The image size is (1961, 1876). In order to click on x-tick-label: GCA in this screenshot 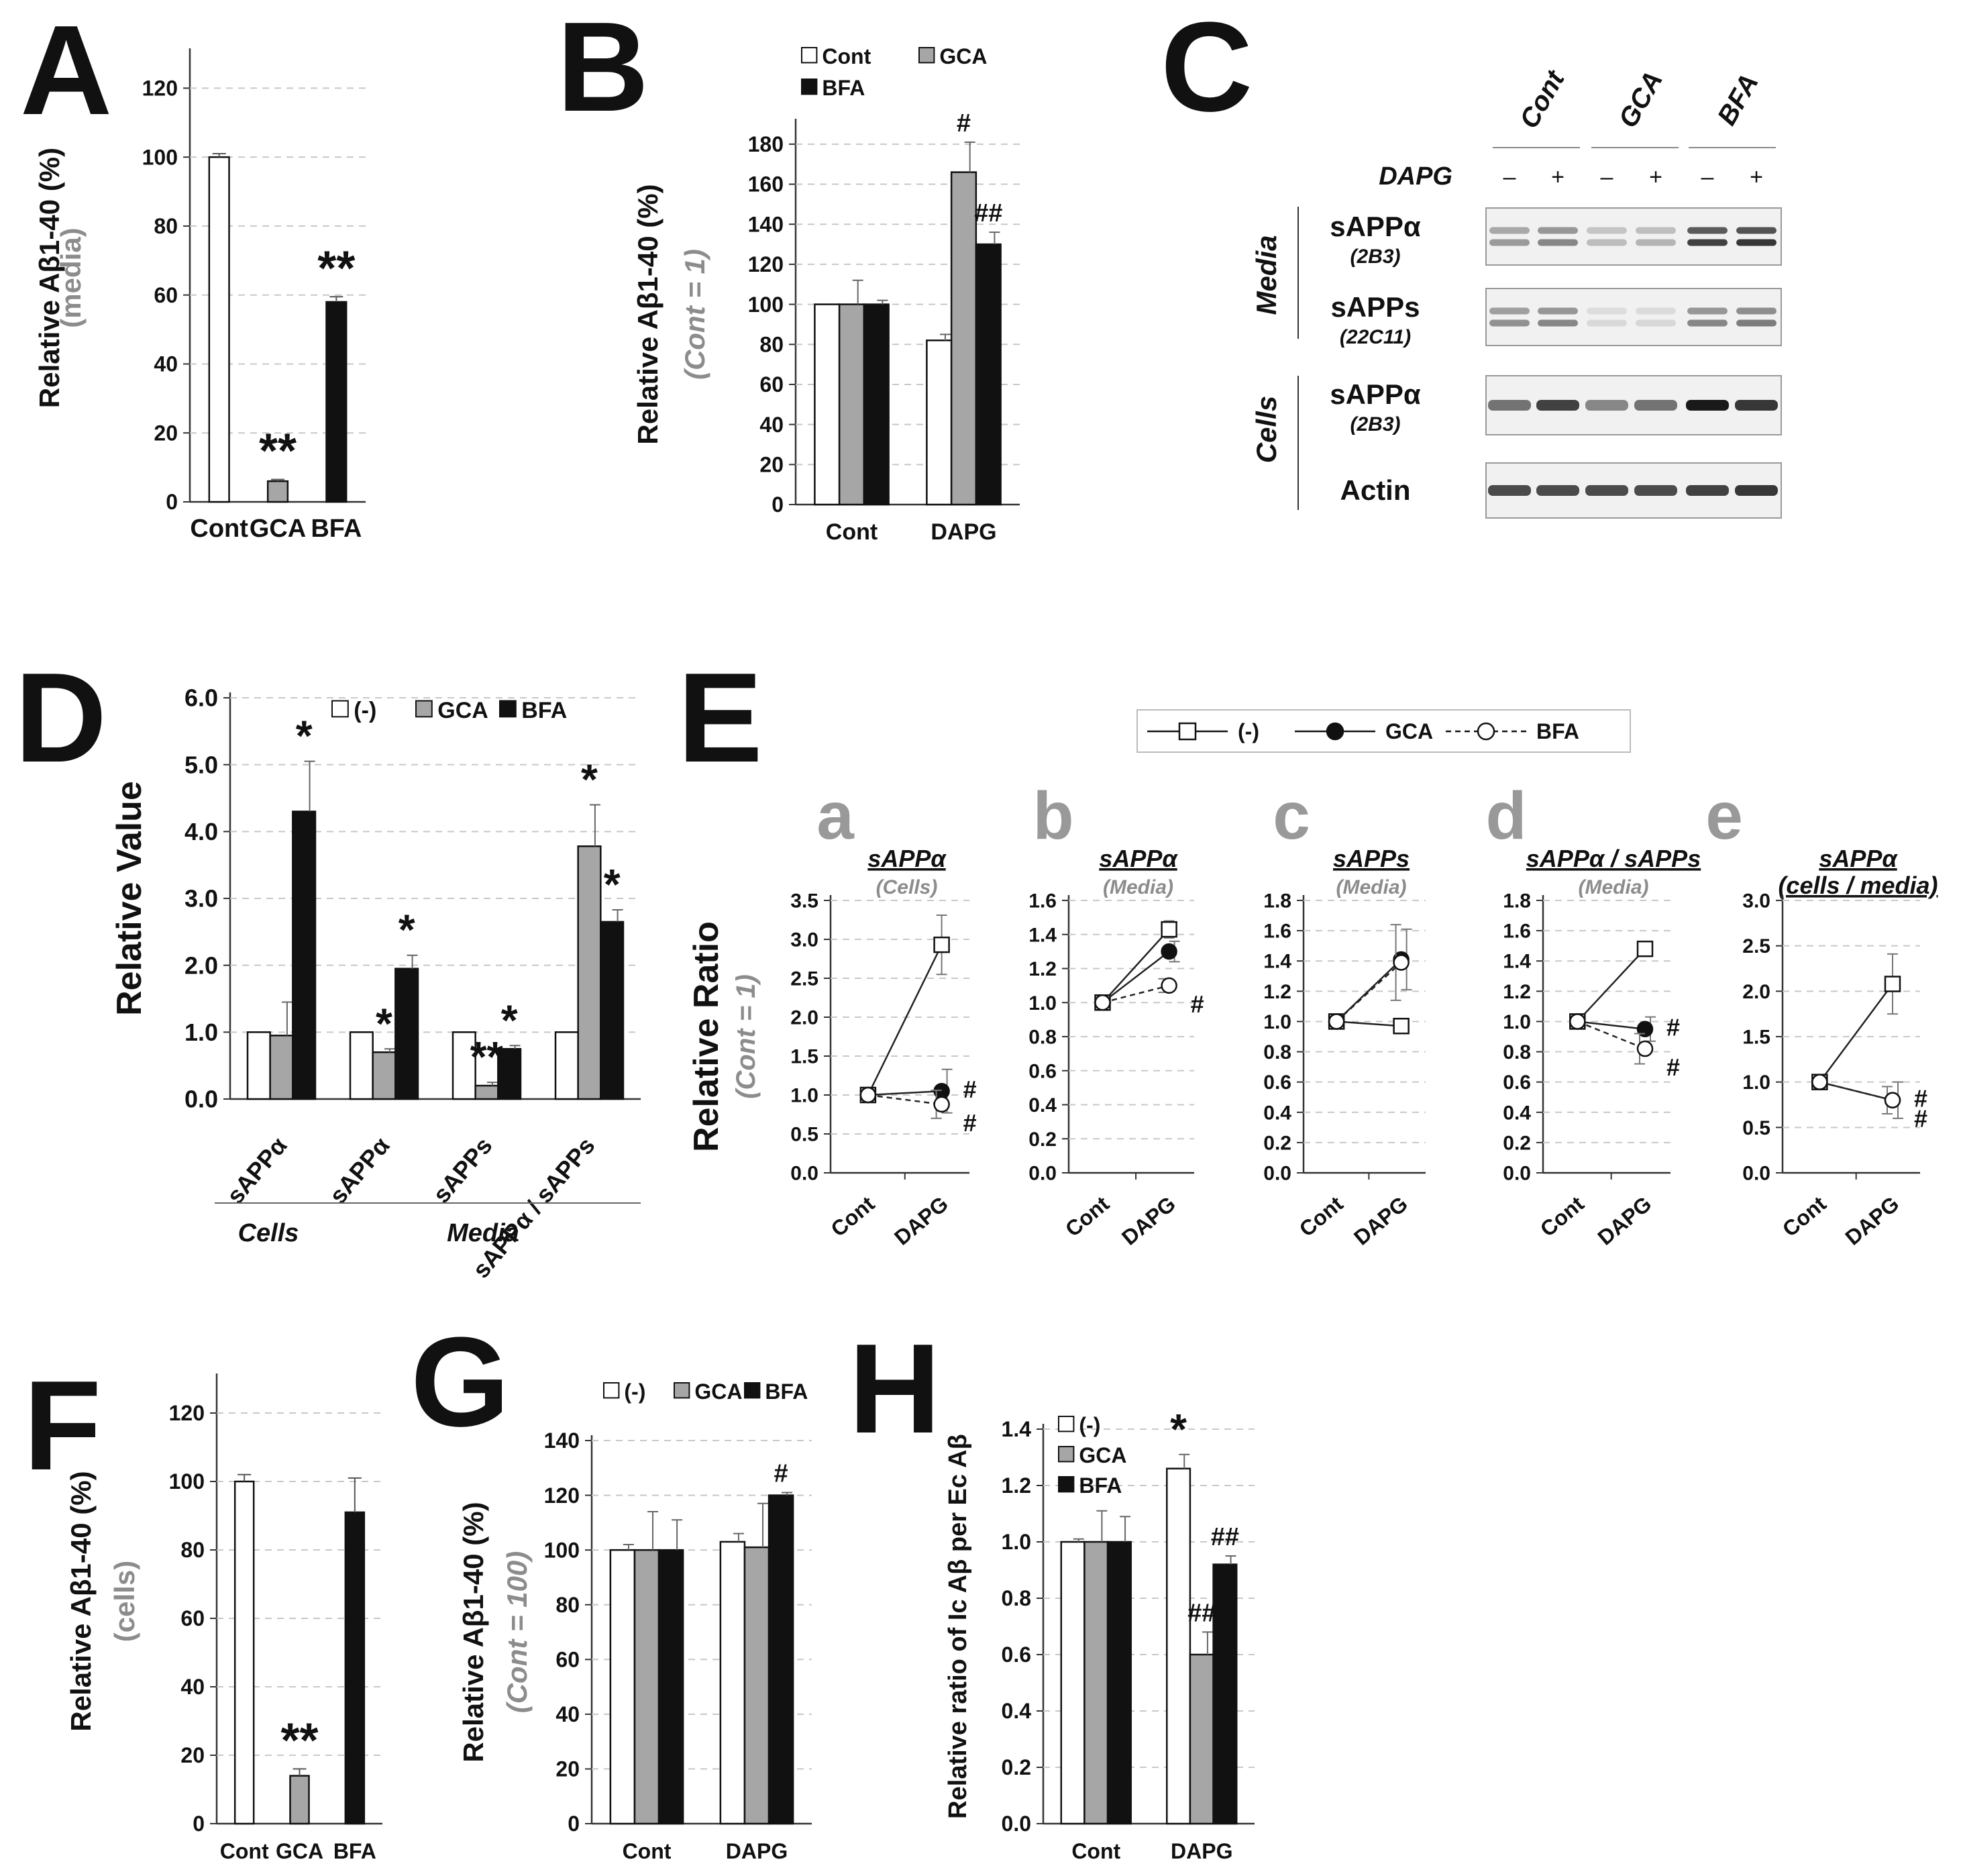, I will do `click(278, 529)`.